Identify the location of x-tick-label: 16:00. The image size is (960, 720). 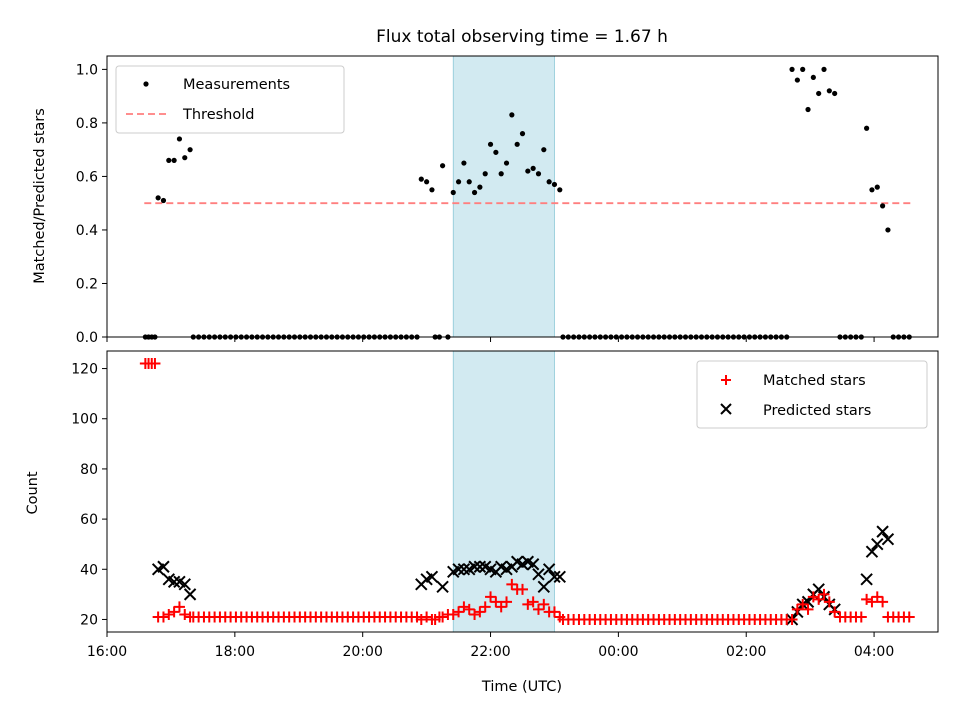
(107, 652).